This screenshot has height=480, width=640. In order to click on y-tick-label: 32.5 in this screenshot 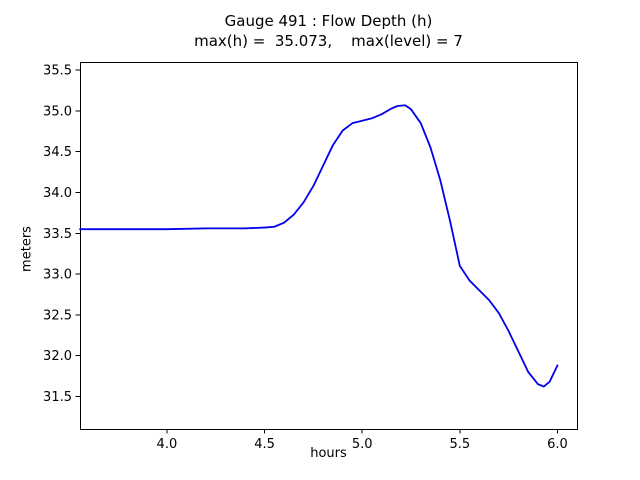, I will do `click(57, 315)`.